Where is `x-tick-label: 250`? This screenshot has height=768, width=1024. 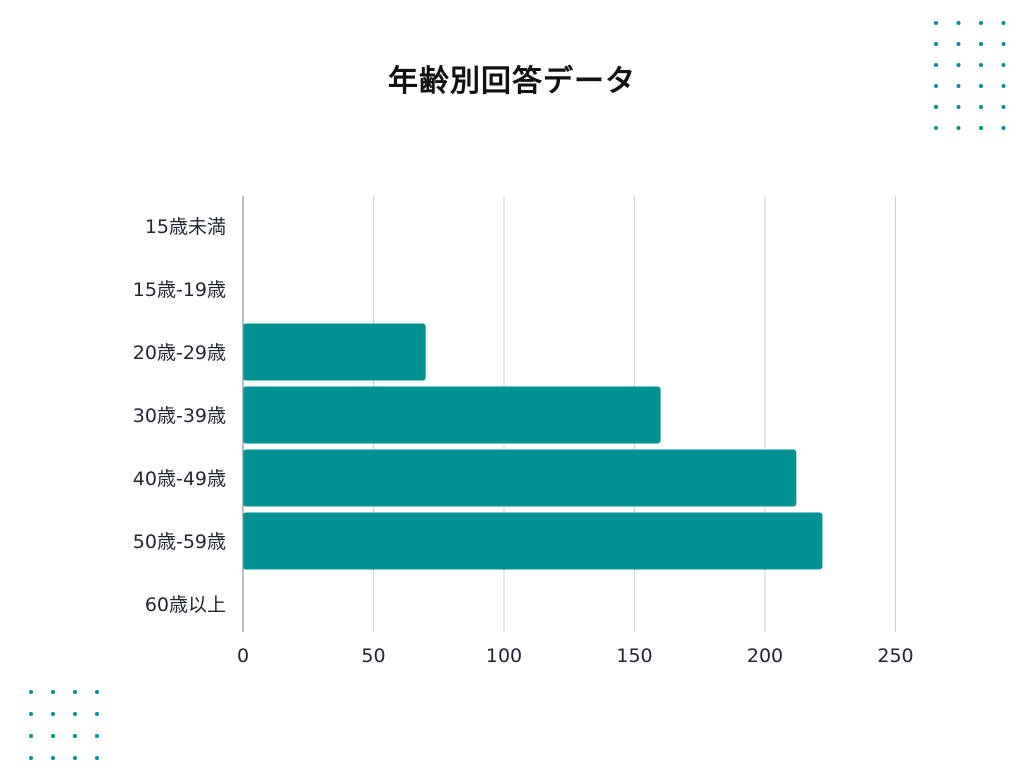 x-tick-label: 250 is located at coordinates (895, 656).